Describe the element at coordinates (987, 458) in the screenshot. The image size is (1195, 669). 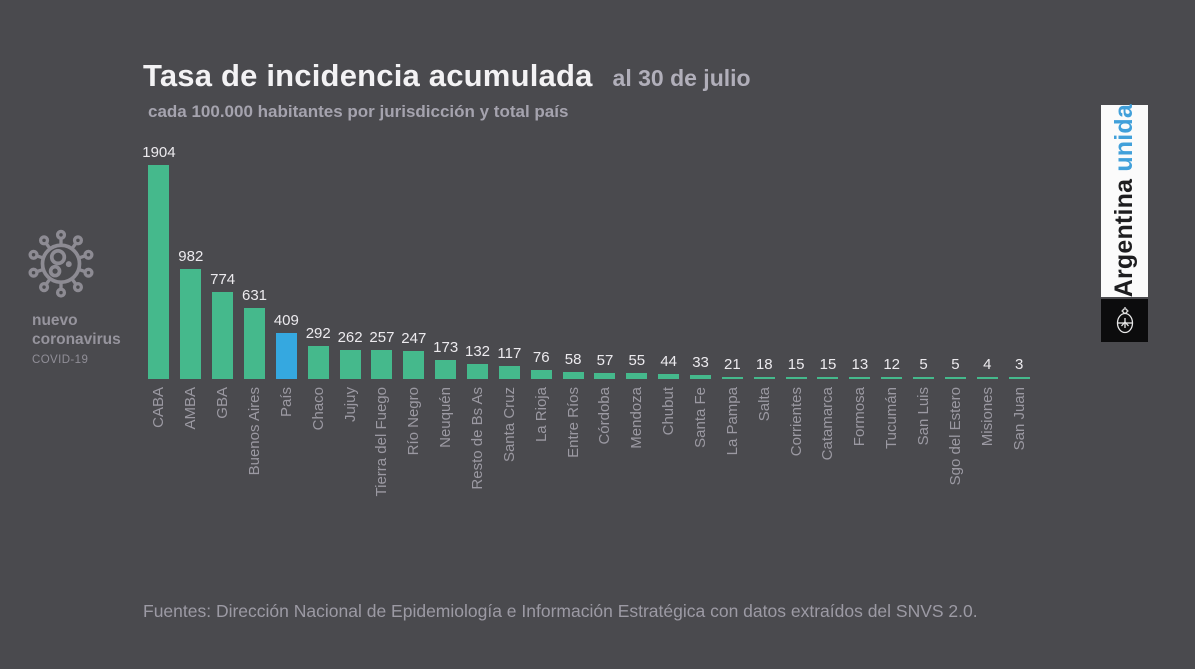
I see `x-label-slot: Misiones` at that location.